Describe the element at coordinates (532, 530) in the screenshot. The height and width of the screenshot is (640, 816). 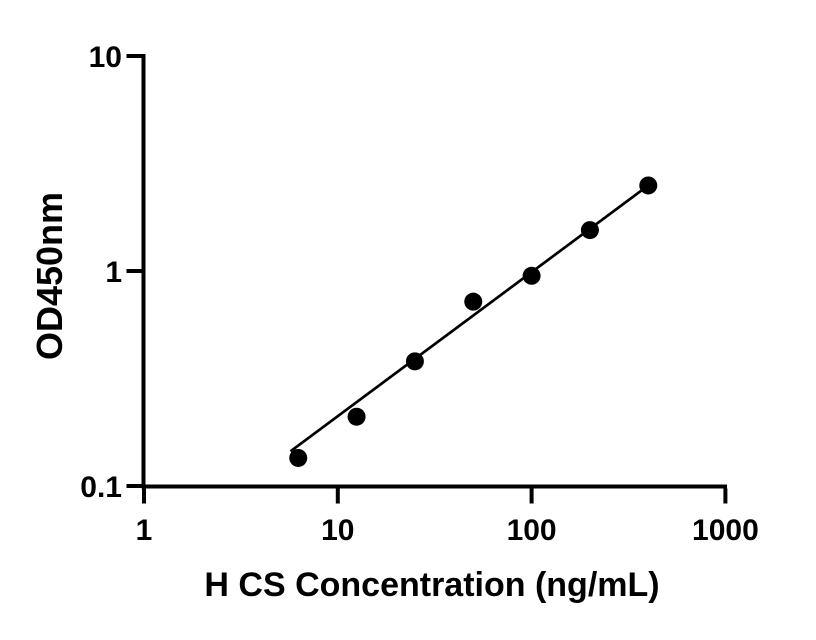
I see `x-tick-label: 100` at that location.